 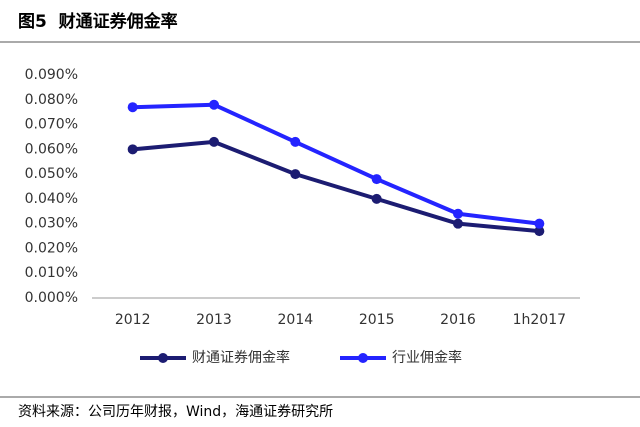 I want to click on y-tick-label: 0.090%, so click(x=51, y=75).